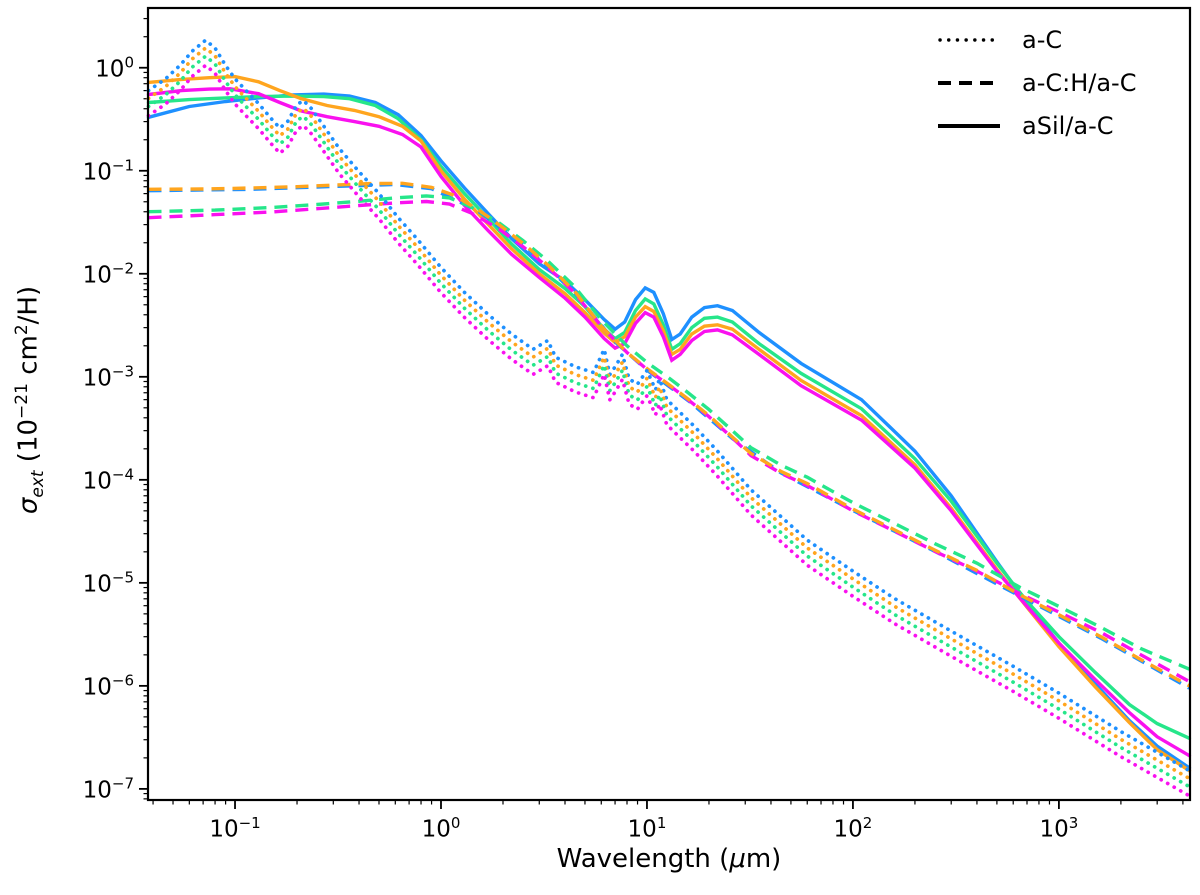  What do you see at coordinates (235, 828) in the screenshot?
I see `x-tick-label: 10⁻¹` at bounding box center [235, 828].